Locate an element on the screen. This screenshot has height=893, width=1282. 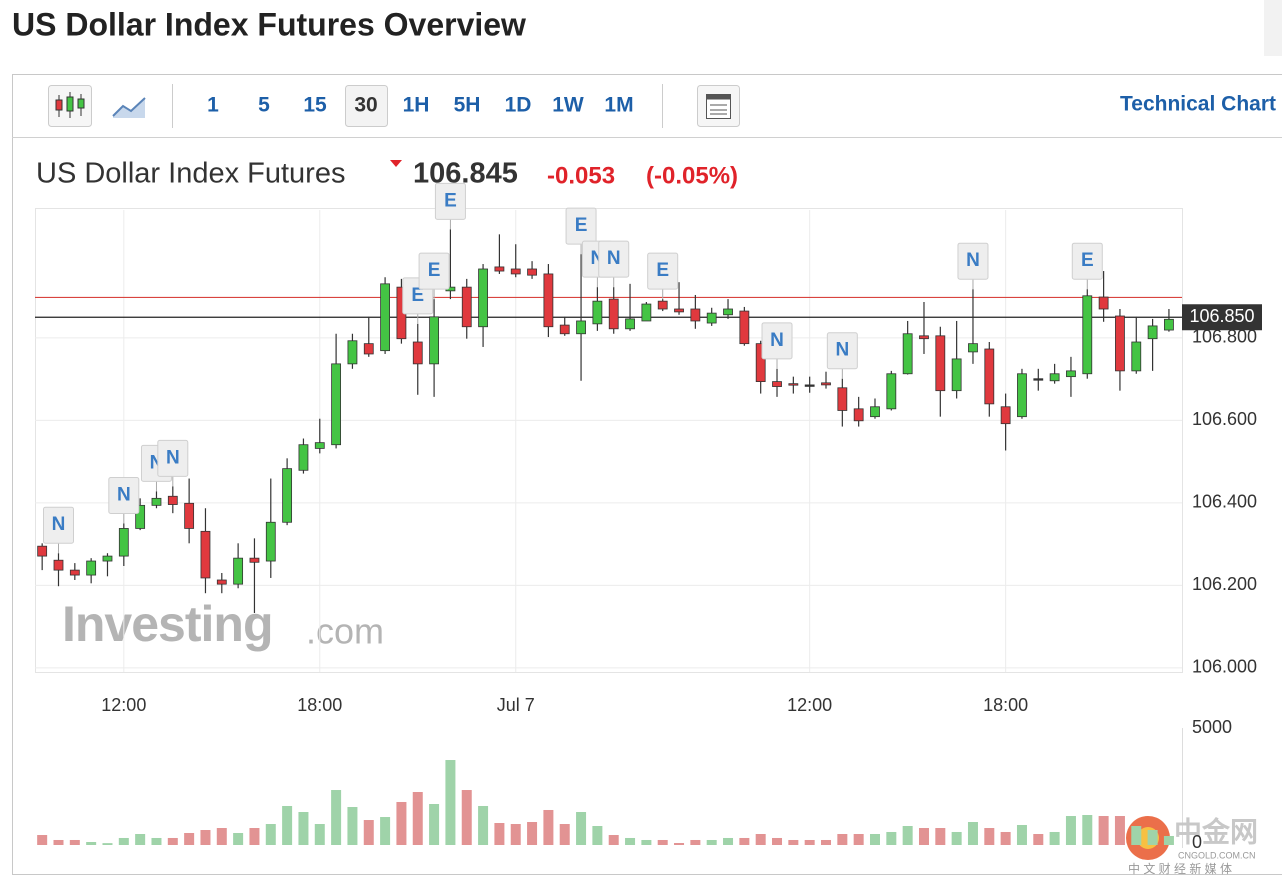
y-tick-label: 106.000 is located at coordinates (1224, 667).